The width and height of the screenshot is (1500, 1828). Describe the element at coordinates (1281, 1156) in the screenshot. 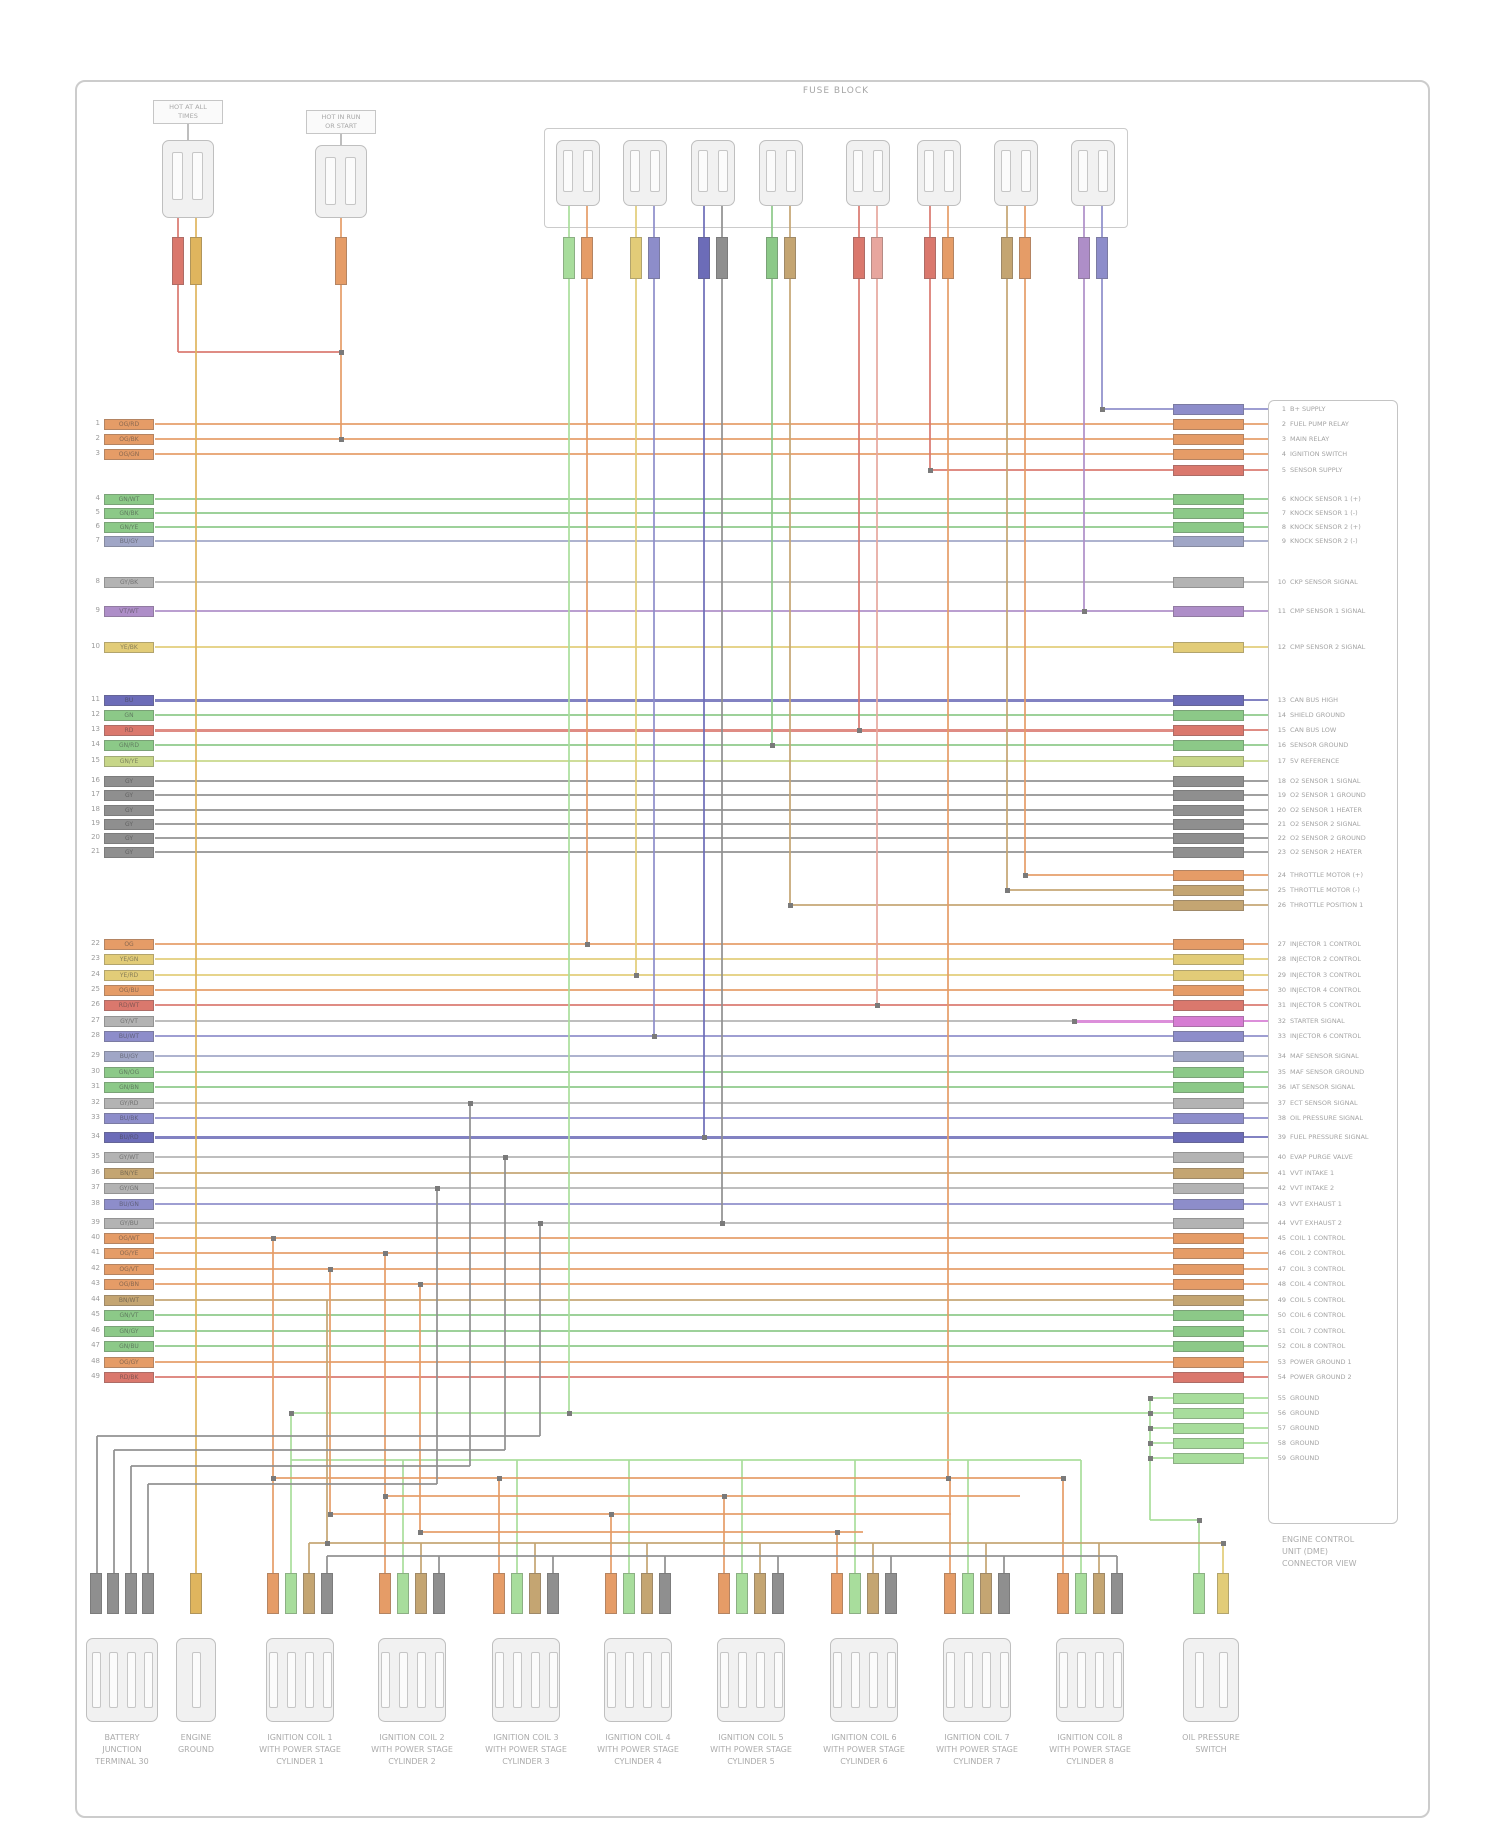

I see `ecm-pin-number: 40` at that location.